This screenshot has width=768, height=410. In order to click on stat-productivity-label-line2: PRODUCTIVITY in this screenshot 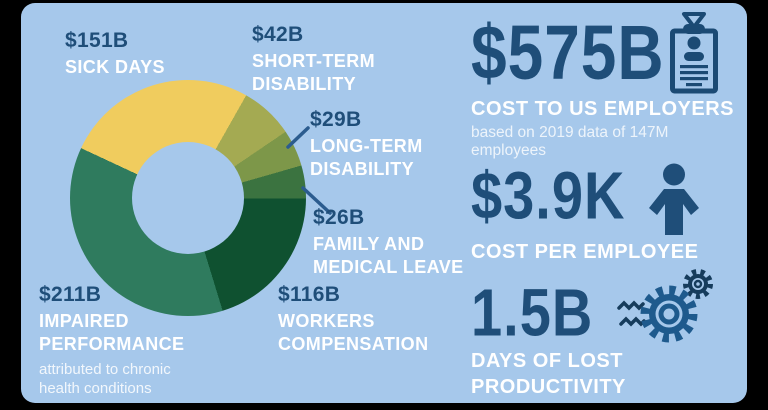, I will do `click(548, 387)`.